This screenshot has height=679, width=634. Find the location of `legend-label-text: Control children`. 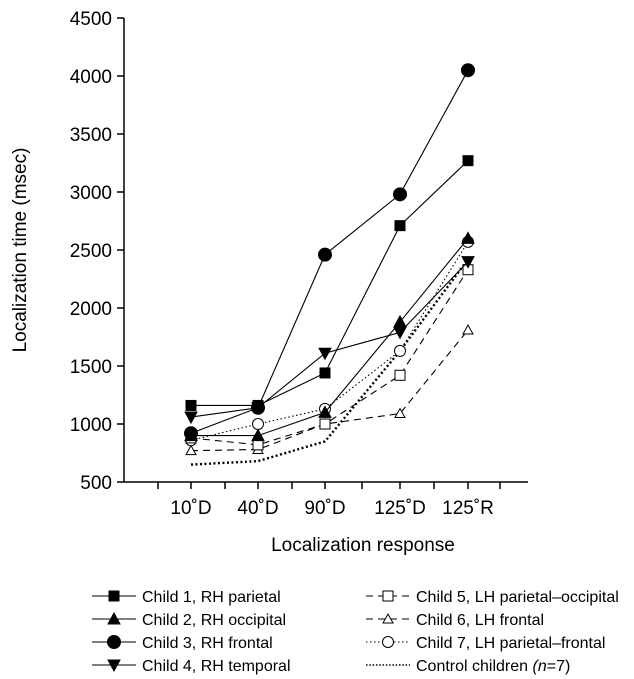

legend-label-text: Control children is located at coordinates (474, 666).